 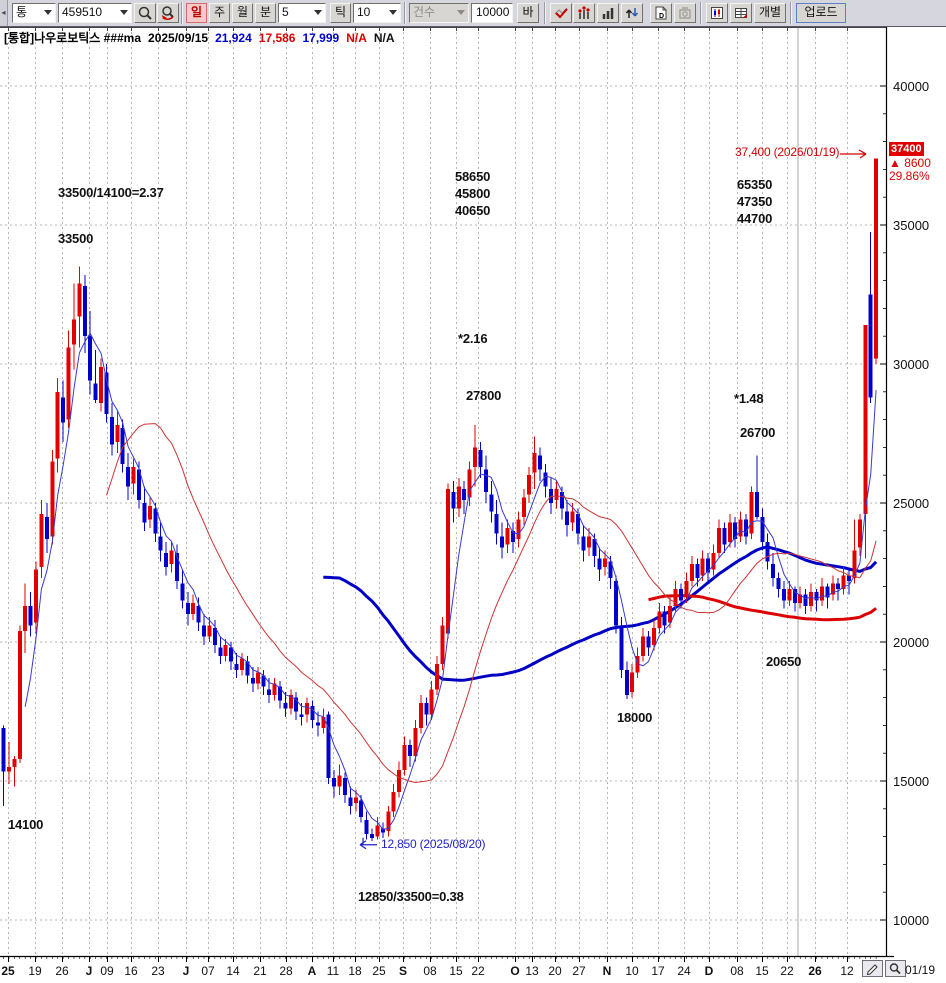 I want to click on chart-date: 2025/09/15, so click(x=178, y=38).